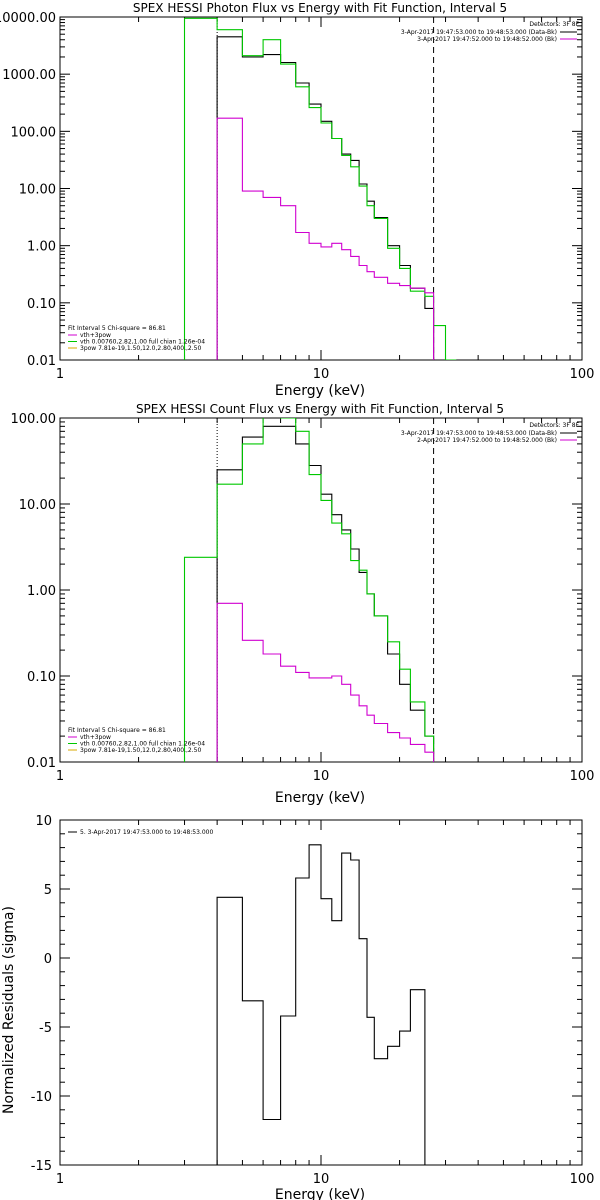 The image size is (600, 1200). What do you see at coordinates (9, 1010) in the screenshot?
I see `y-axis-label: Normalized Residuals (sigma)` at bounding box center [9, 1010].